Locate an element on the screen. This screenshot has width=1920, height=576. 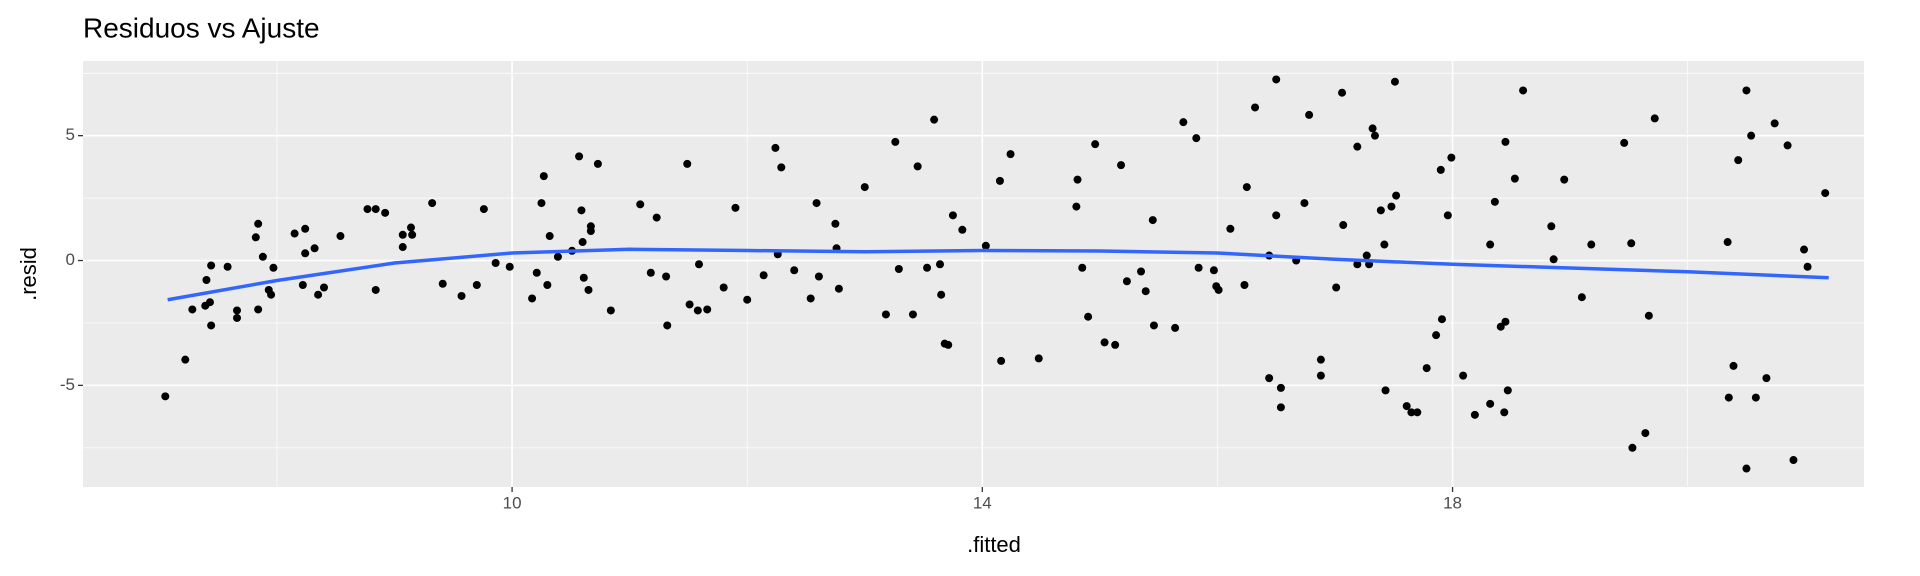
y-axis-title: .resid is located at coordinates (28, 274).